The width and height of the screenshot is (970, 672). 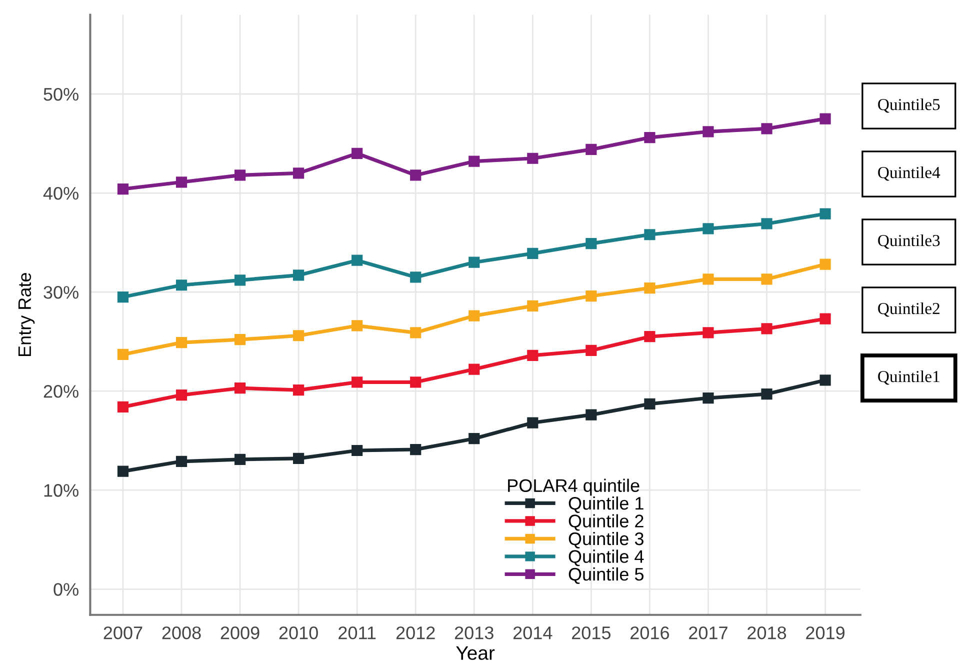 I want to click on legend-label: Quintile 2, so click(x=606, y=522).